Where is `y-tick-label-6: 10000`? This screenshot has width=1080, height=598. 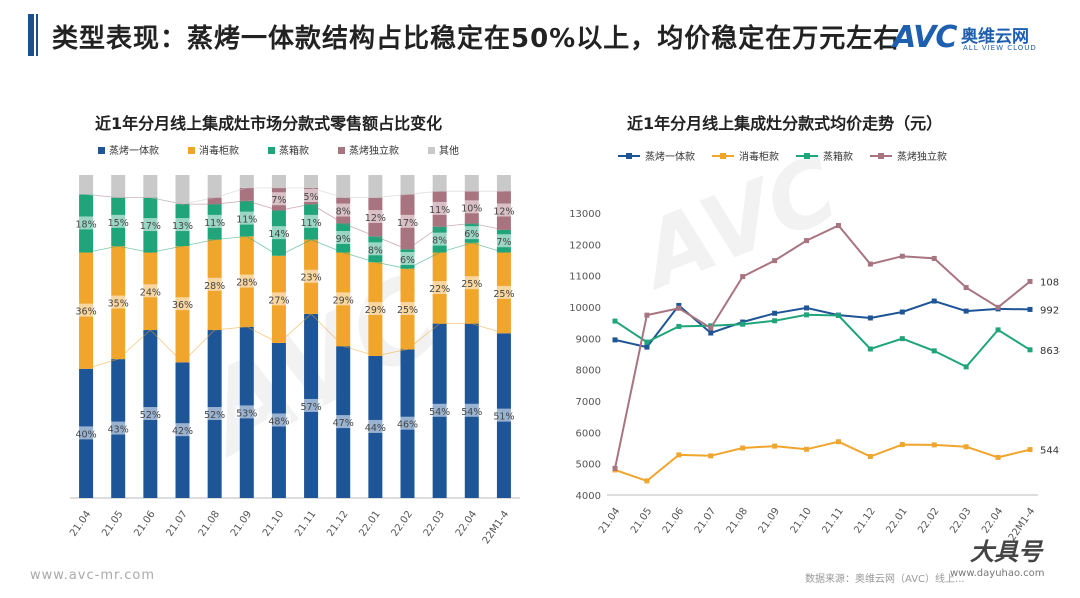 y-tick-label-6: 10000 is located at coordinates (585, 308).